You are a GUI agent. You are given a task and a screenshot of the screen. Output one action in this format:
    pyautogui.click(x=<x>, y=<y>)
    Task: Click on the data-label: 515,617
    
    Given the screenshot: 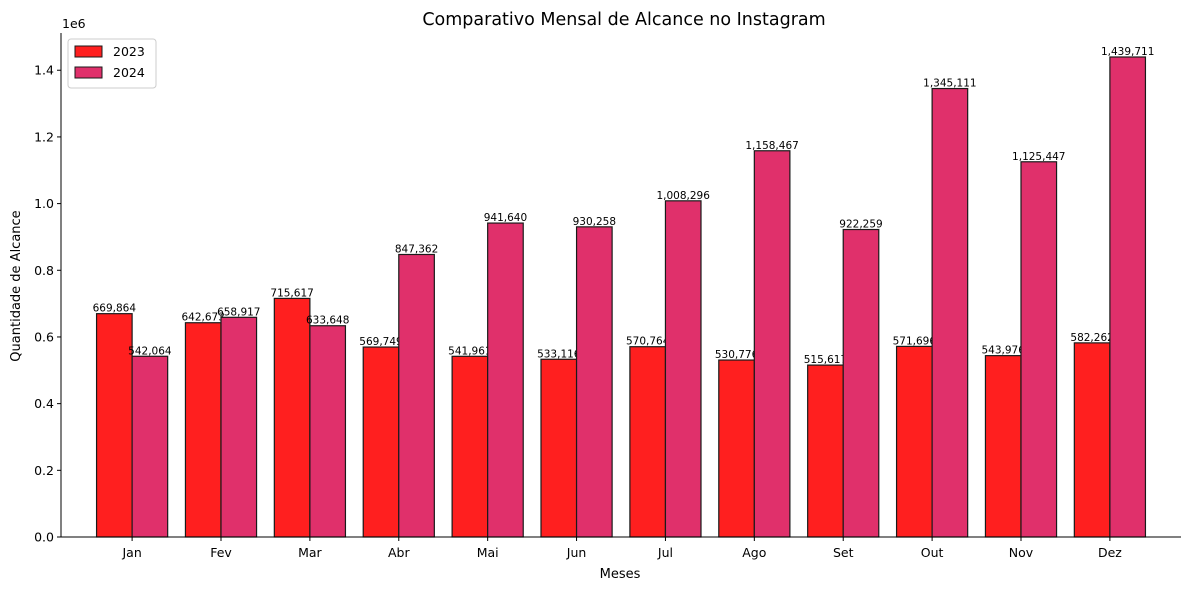 What is the action you would take?
    pyautogui.click(x=825, y=360)
    